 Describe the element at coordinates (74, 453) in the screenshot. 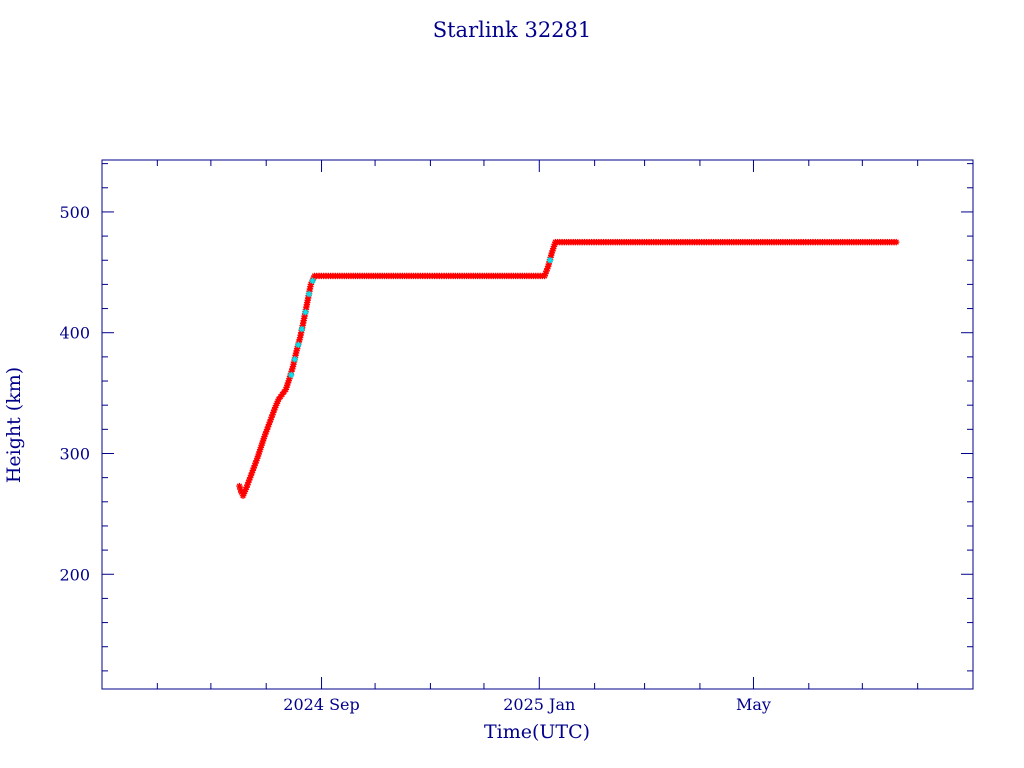

I see `y-tick-label: 300` at that location.